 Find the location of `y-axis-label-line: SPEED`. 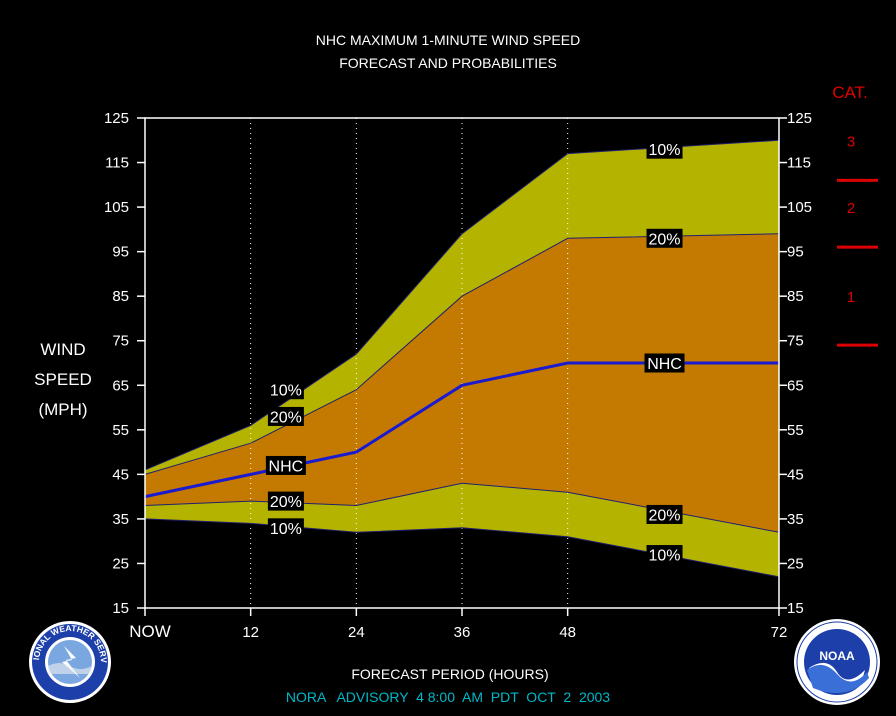

y-axis-label-line: SPEED is located at coordinates (63, 379).